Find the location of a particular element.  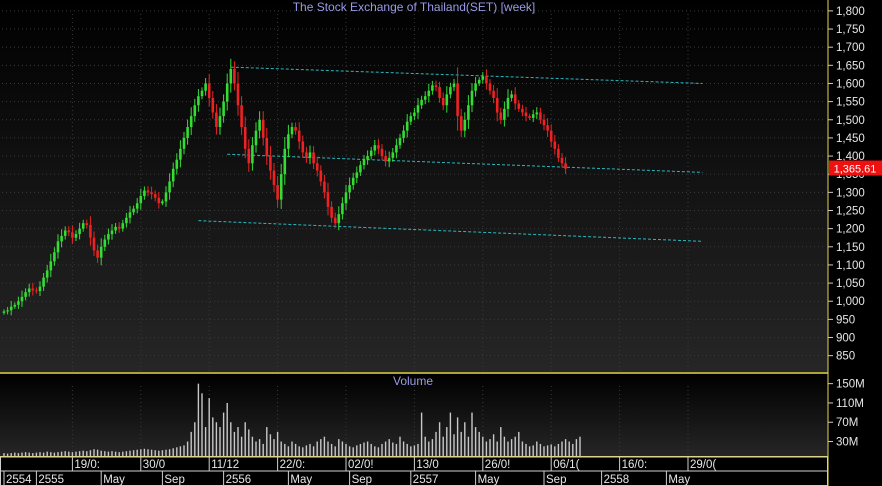

y-tick-label: 1,100 is located at coordinates (850, 266).